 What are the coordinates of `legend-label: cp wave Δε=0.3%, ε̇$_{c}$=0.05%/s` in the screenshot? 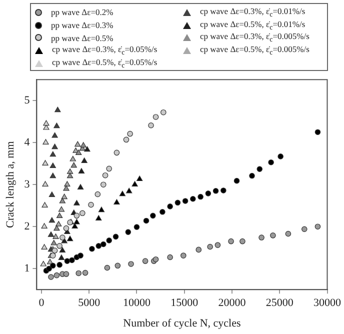 It's located at (105, 50).